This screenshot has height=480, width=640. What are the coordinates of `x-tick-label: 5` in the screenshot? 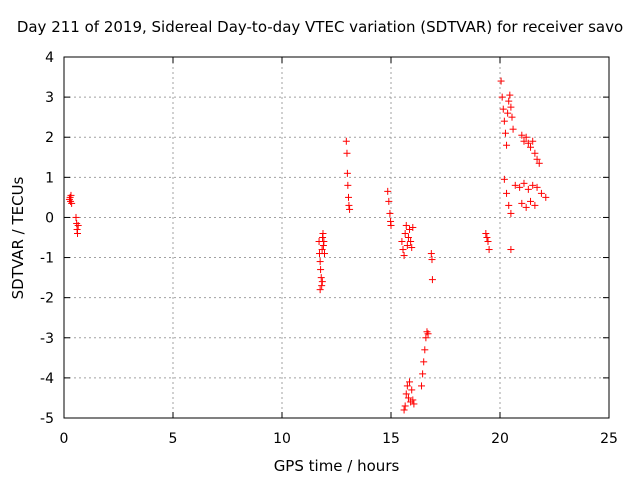 It's located at (173, 439).